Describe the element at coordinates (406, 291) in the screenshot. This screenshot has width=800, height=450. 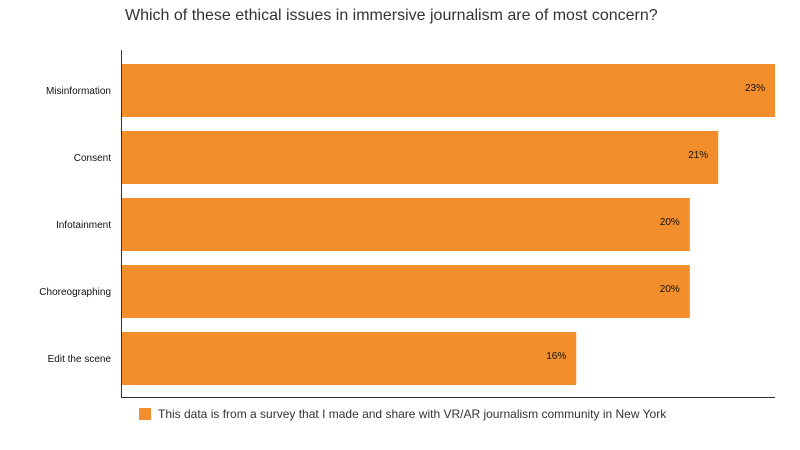
I see `bar-choreographing` at that location.